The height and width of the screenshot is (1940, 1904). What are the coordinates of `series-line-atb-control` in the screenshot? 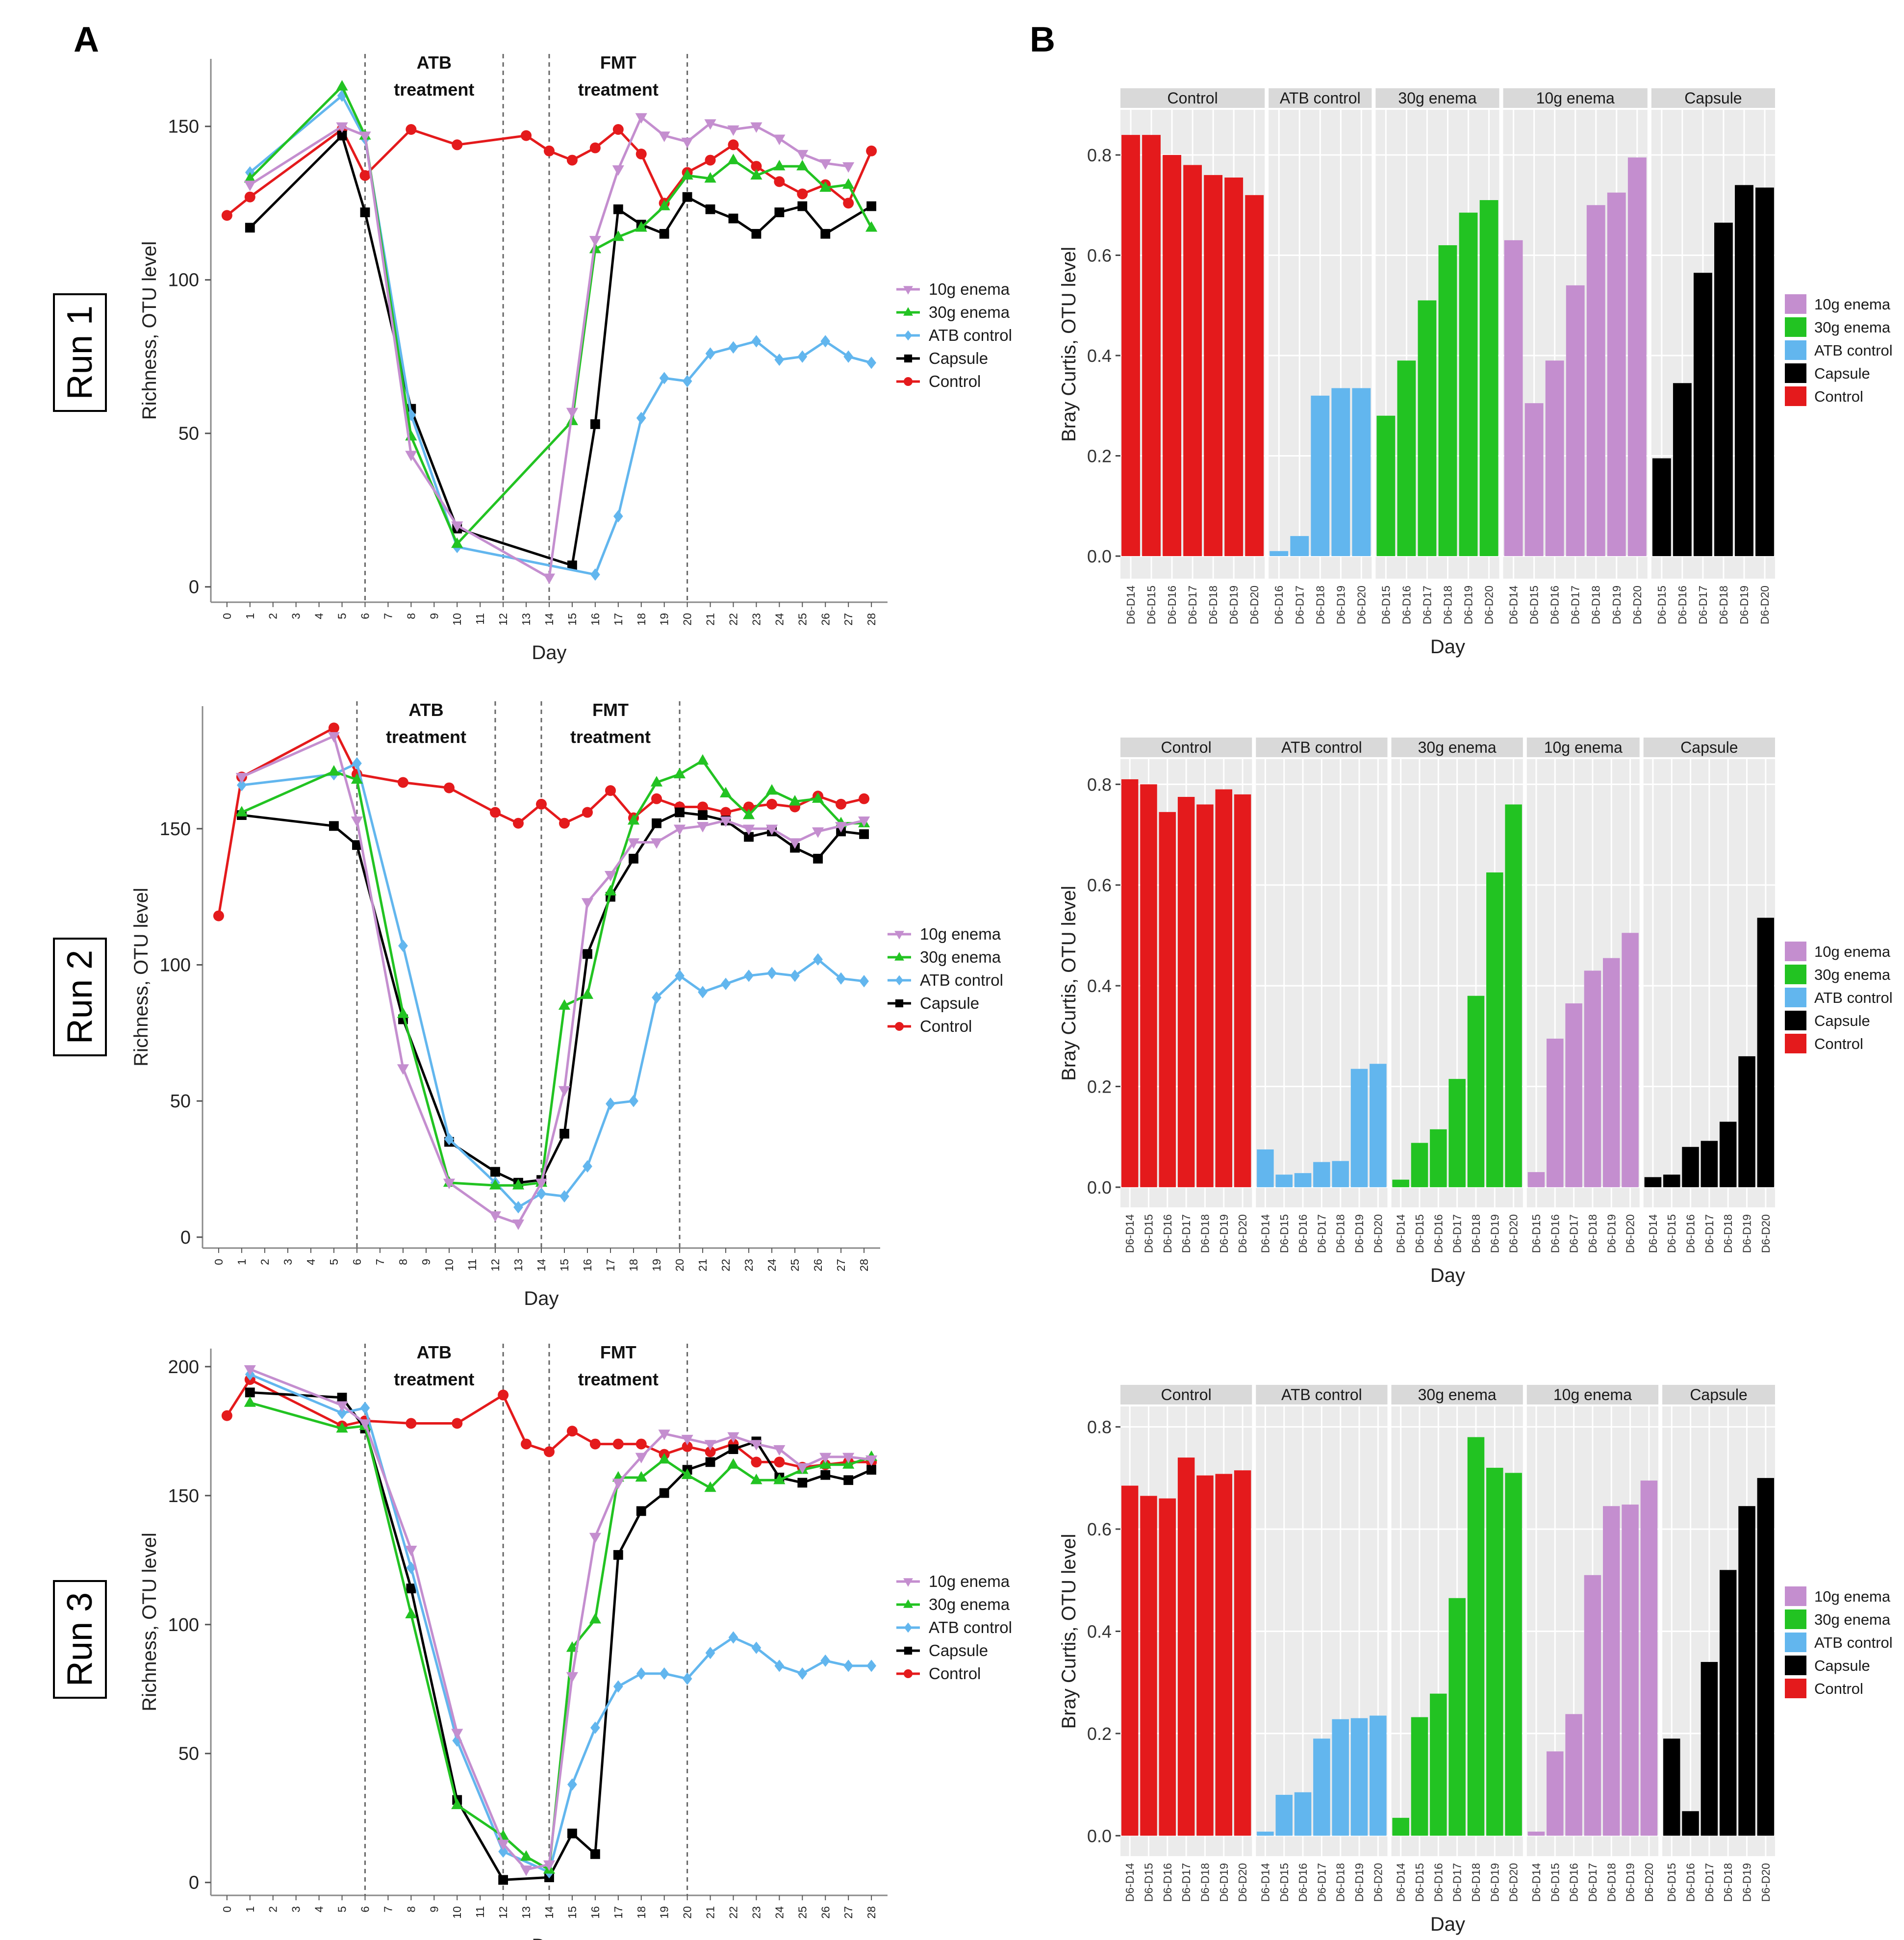 It's located at (560, 335).